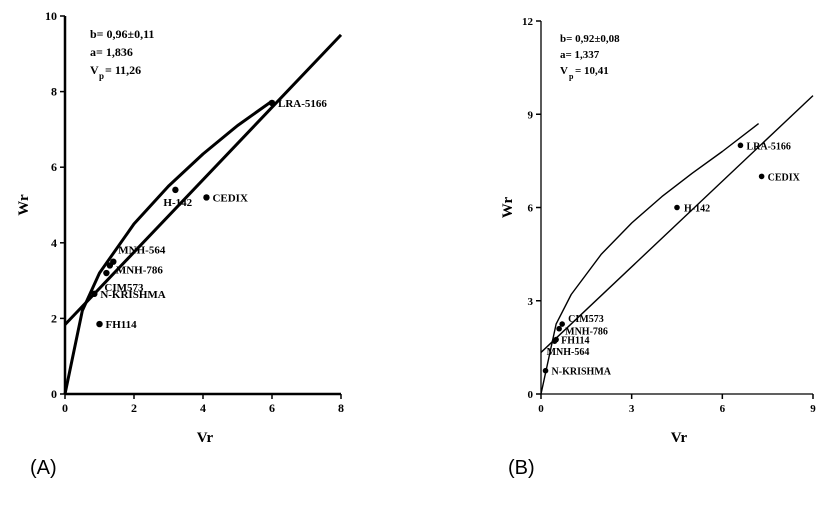  I want to click on x-tick-label: 3, so click(632, 409).